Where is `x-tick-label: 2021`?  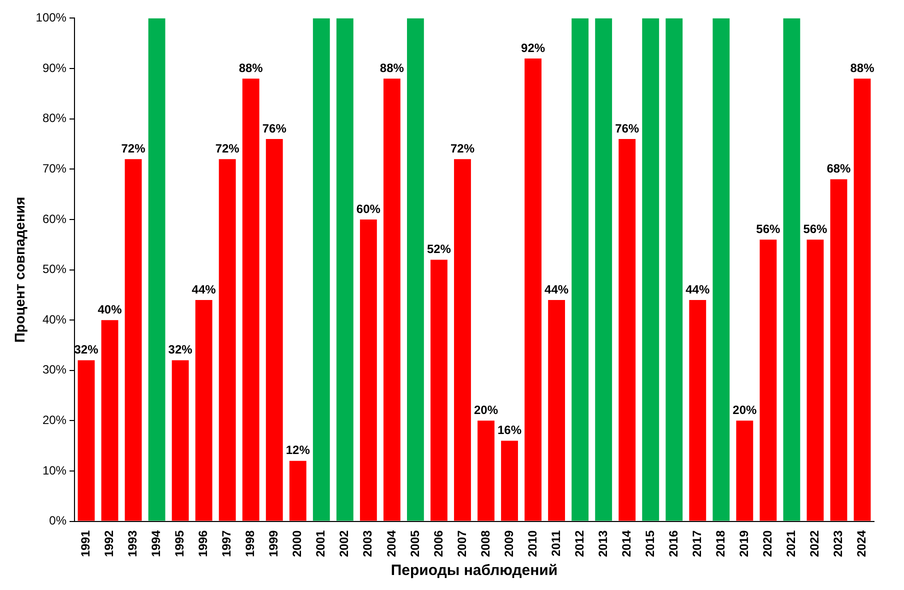
x-tick-label: 2021 is located at coordinates (791, 544).